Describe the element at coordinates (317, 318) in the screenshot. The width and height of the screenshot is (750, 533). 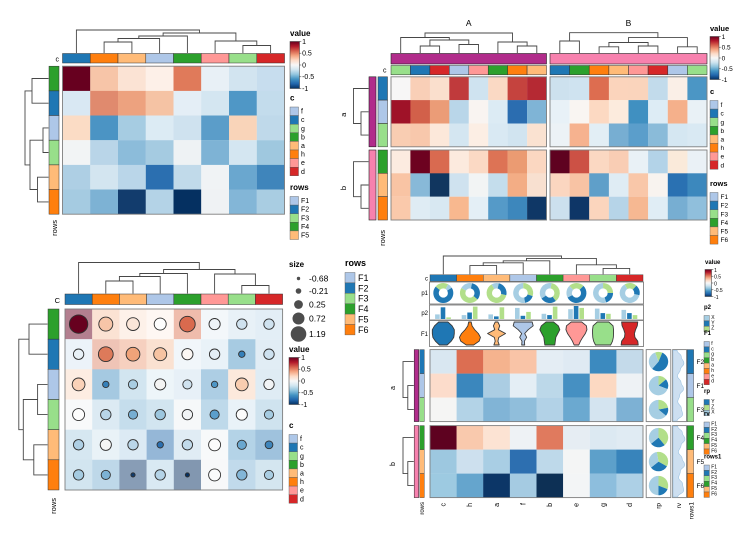
I see `svg-text: 0.72` at that location.